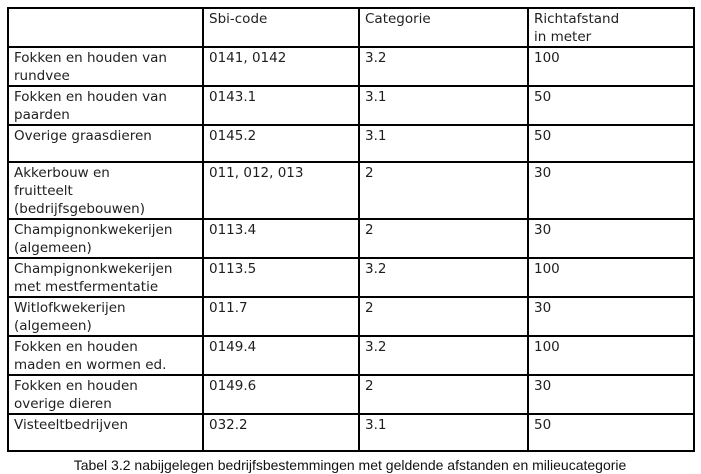 The width and height of the screenshot is (701, 474). What do you see at coordinates (281, 27) in the screenshot?
I see `table-header-sbi-code: Sbi-code` at bounding box center [281, 27].